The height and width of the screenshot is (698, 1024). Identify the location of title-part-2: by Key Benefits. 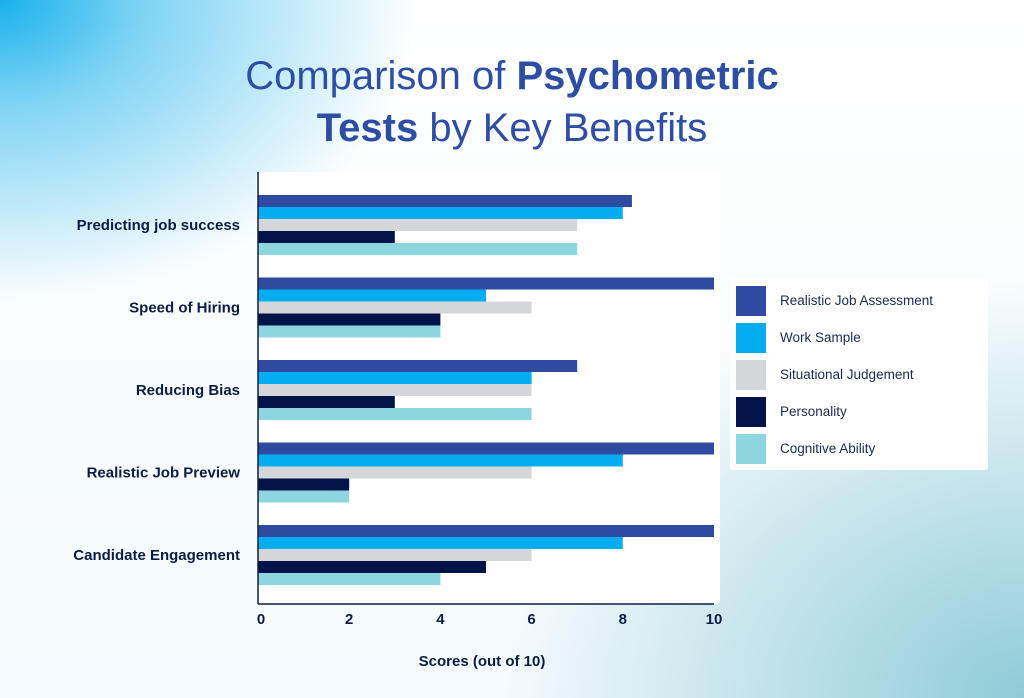
(563, 128).